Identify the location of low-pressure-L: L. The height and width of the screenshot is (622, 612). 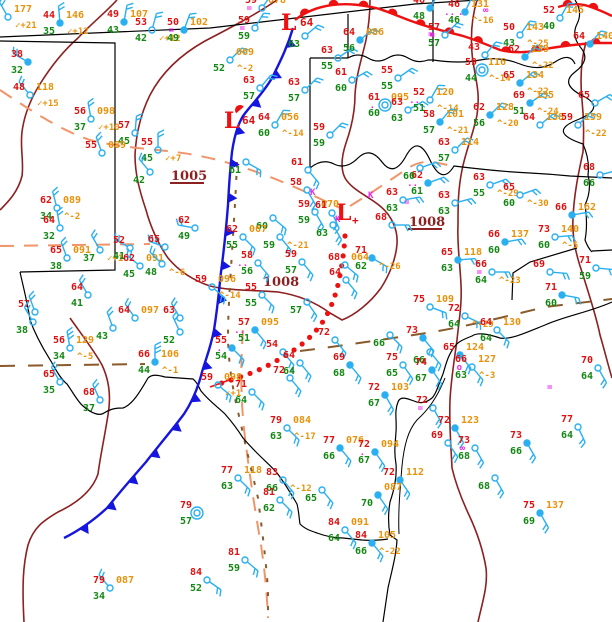
(231, 121).